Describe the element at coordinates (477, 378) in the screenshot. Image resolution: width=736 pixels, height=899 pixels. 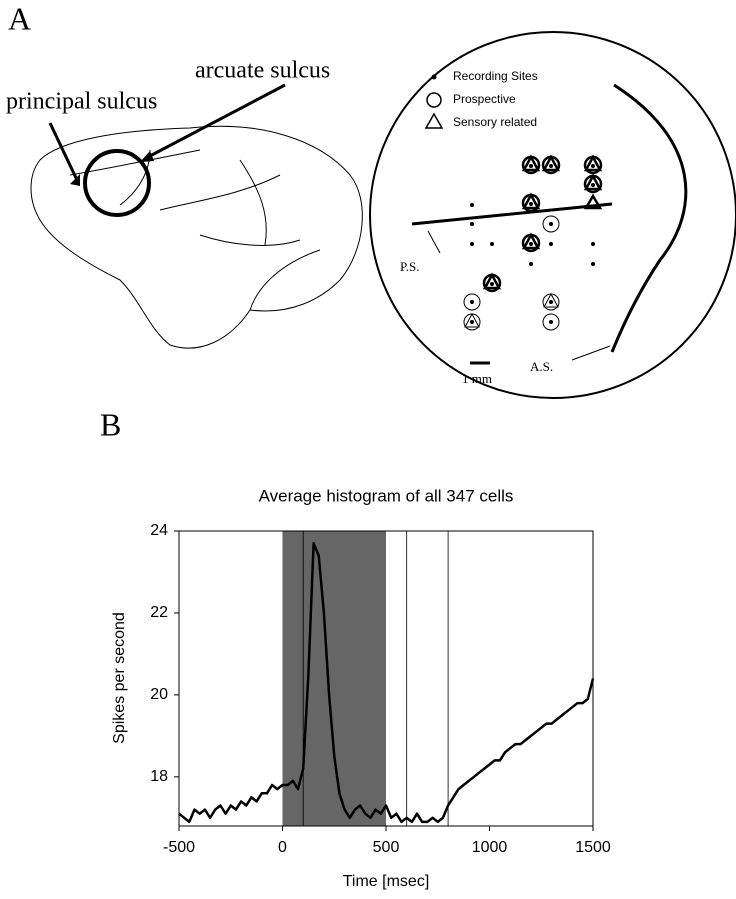
I see `scale-label: 1 mm` at that location.